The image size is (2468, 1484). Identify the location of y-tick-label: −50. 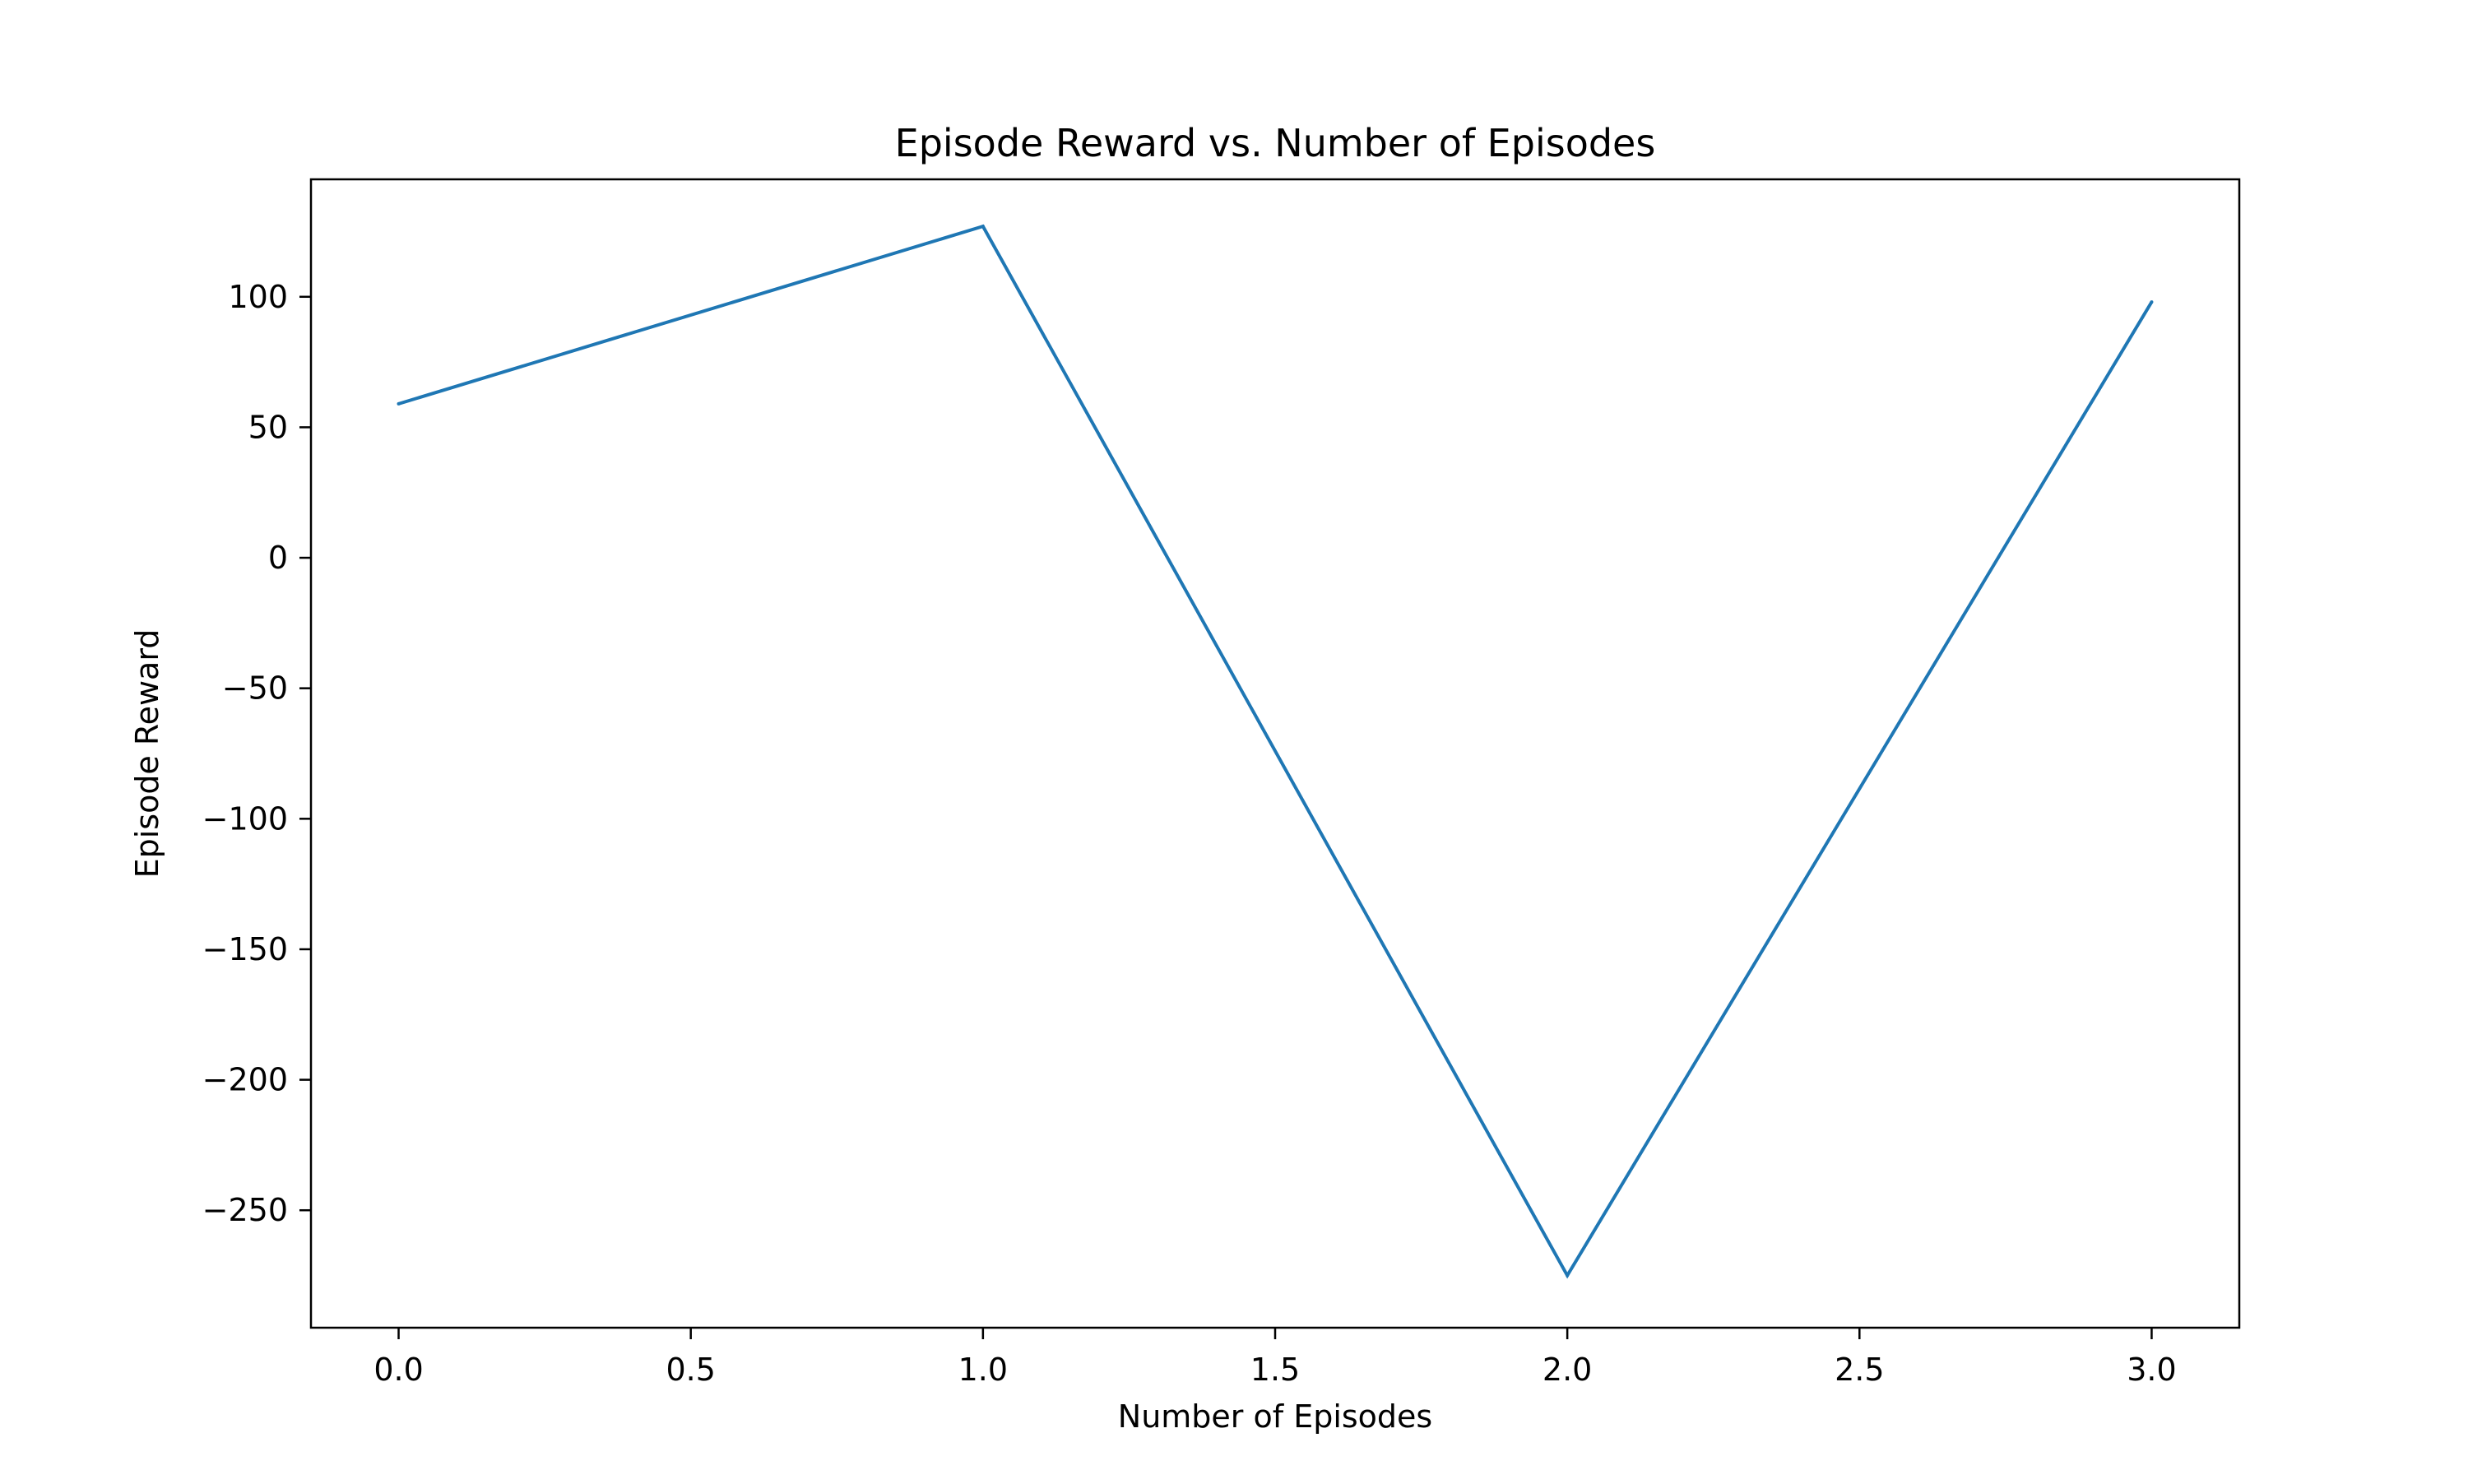
(255, 688).